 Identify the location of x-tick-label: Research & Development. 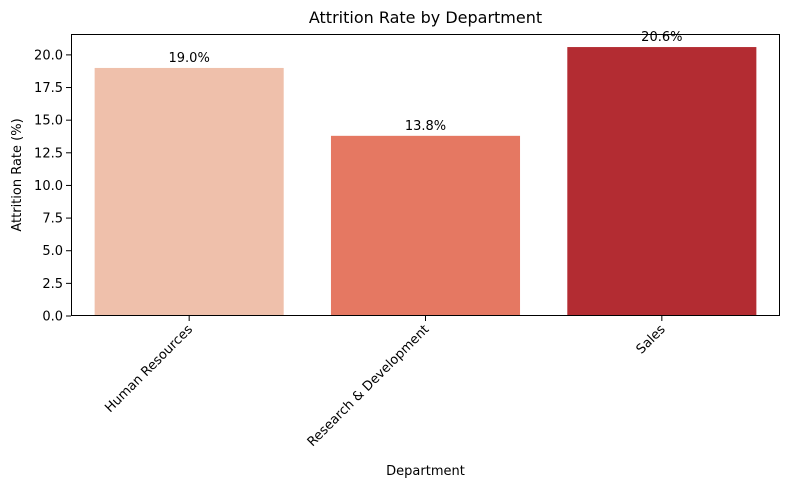
(369, 386).